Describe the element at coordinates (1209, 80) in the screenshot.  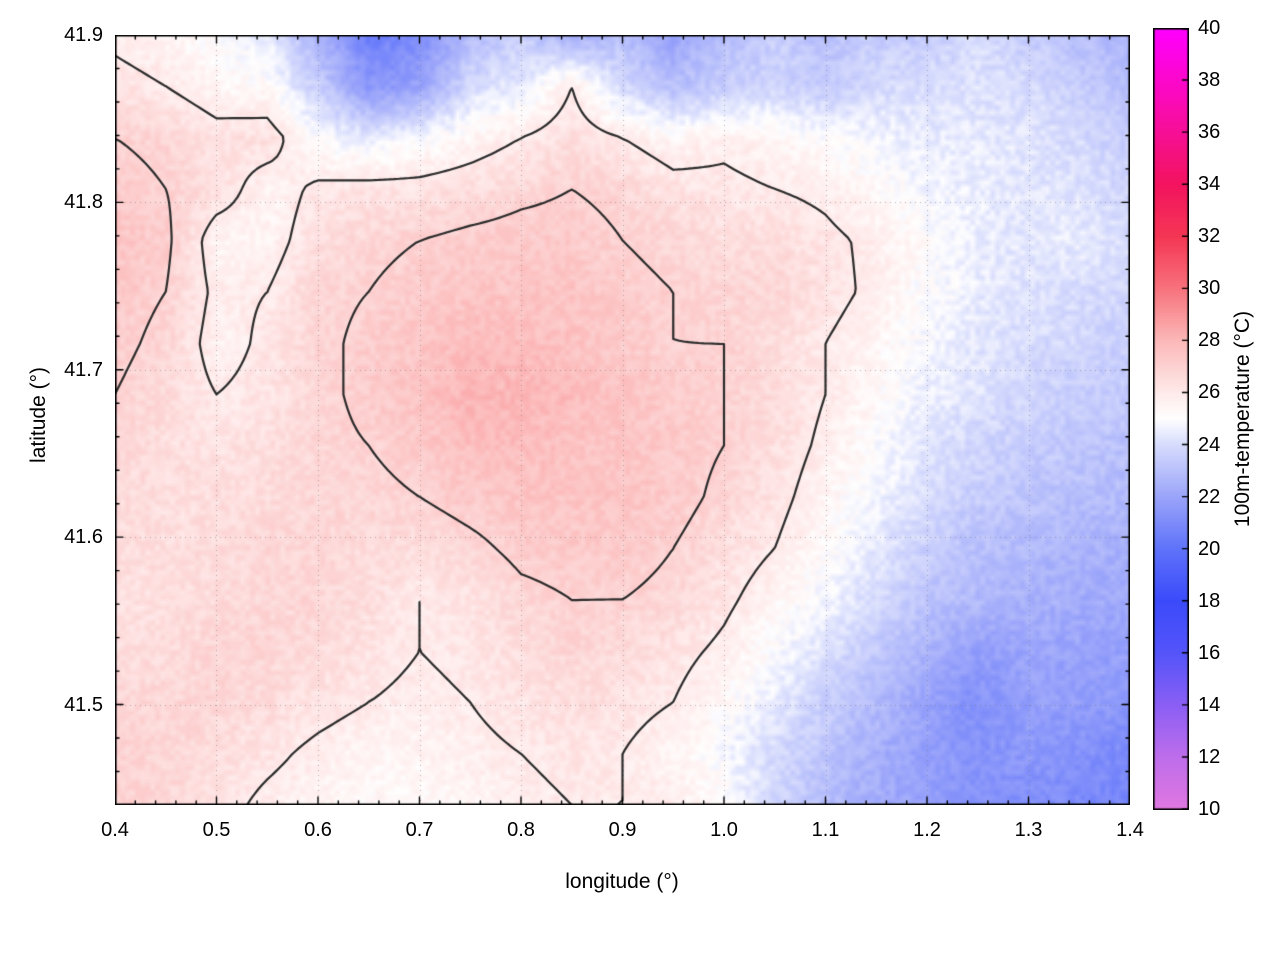
I see `colorbar-tick-label: 38` at that location.